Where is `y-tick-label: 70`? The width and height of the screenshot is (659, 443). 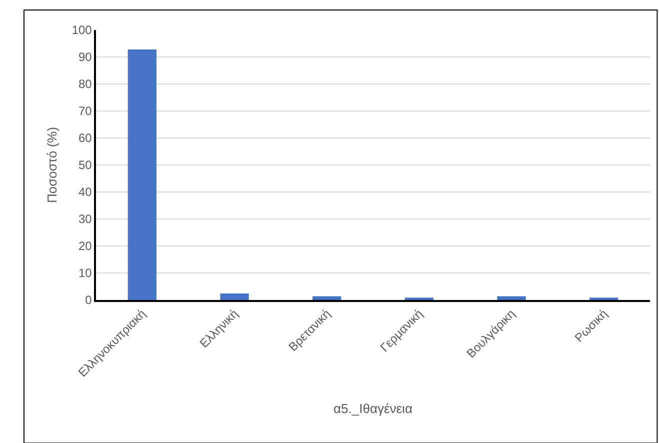
y-tick-label: 70 is located at coordinates (85, 111).